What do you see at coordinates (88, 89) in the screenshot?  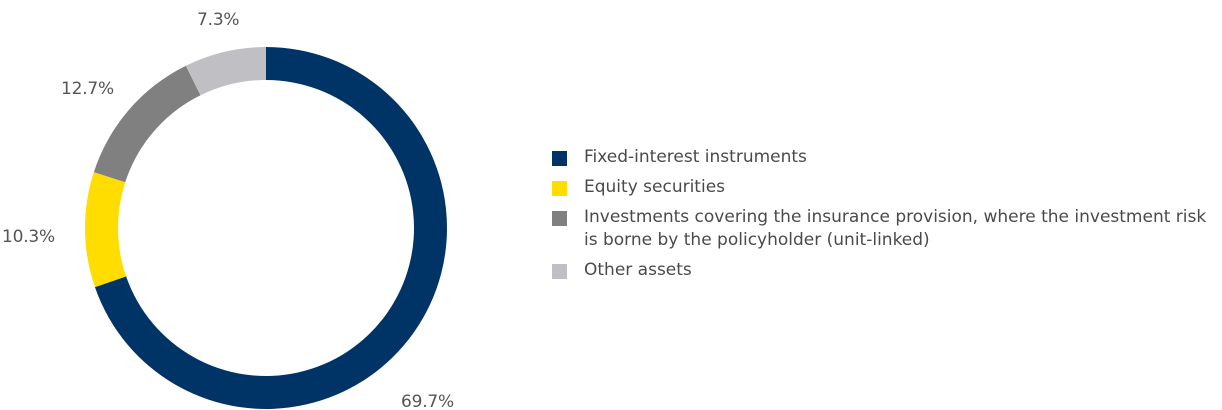 I see `slice-label-unit-linked: 12.7%` at bounding box center [88, 89].